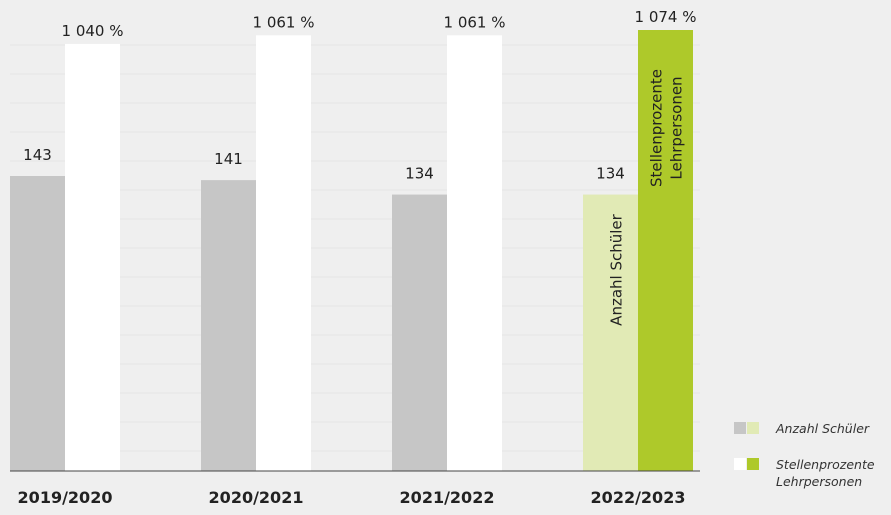  Describe the element at coordinates (740, 464) in the screenshot. I see `legend-swatch-white` at that location.